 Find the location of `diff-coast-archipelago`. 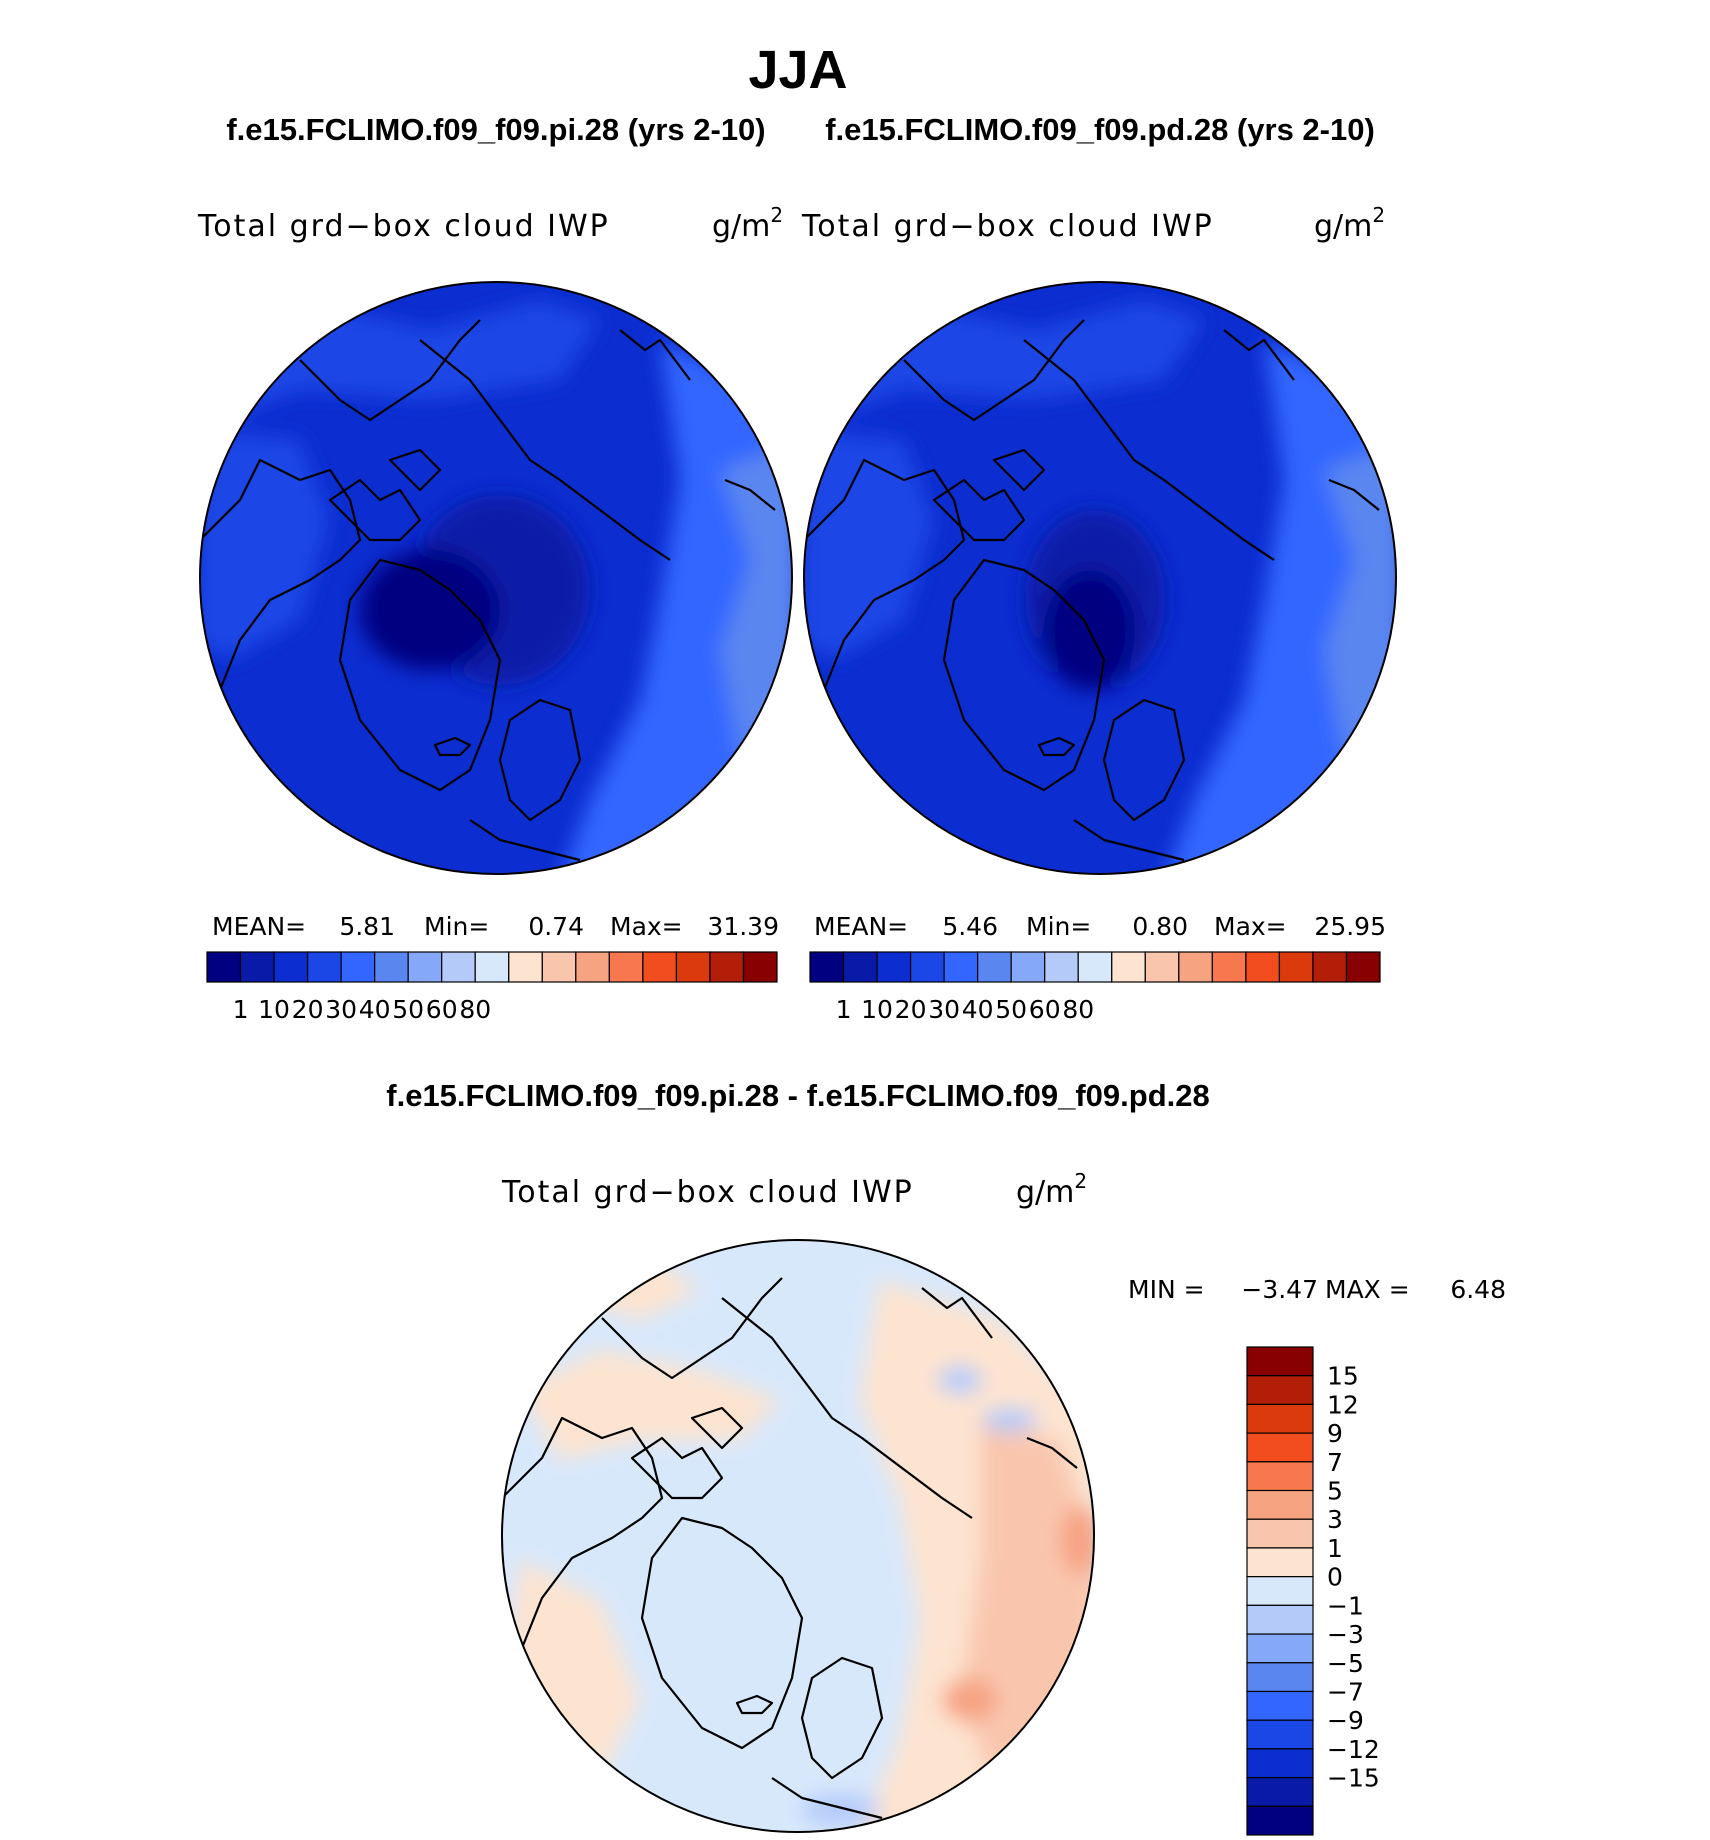

diff-coast-archipelago is located at coordinates (687, 1453).